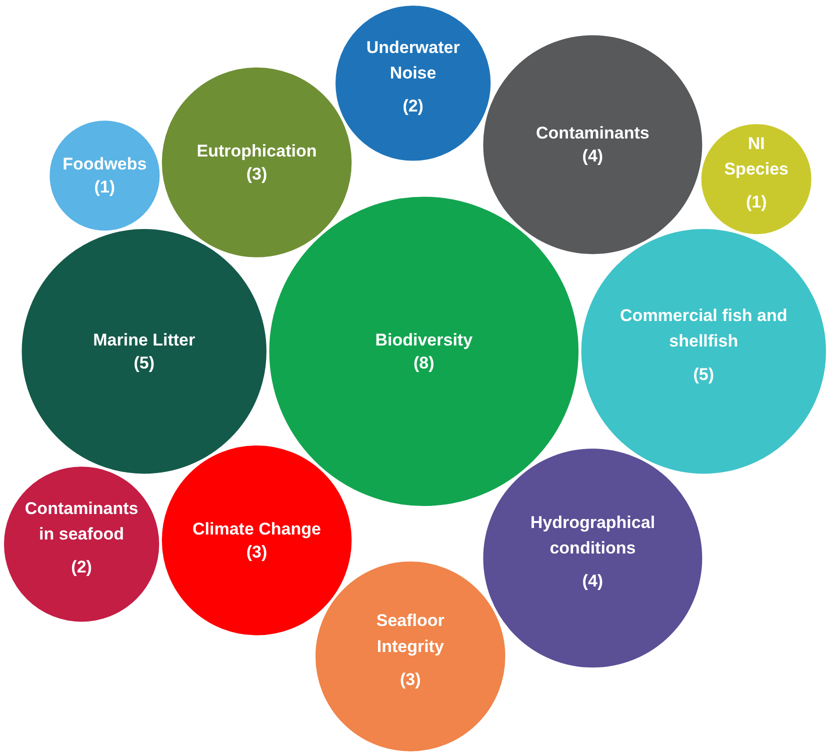 Image resolution: width=829 pixels, height=756 pixels. What do you see at coordinates (413, 60) in the screenshot?
I see `category-label: Underwater Noise` at bounding box center [413, 60].